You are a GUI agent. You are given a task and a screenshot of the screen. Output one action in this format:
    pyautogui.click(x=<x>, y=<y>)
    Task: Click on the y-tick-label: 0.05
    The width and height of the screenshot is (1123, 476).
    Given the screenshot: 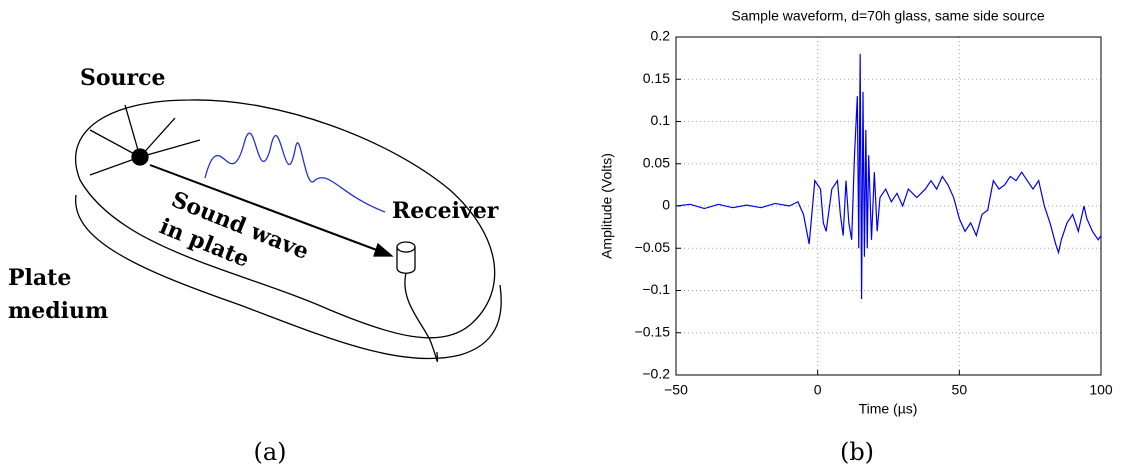 What is the action you would take?
    pyautogui.click(x=656, y=162)
    